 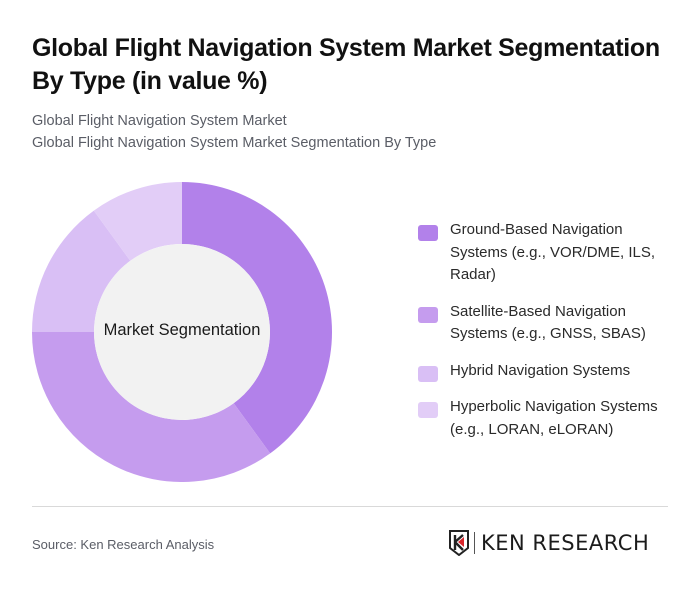 What do you see at coordinates (540, 370) in the screenshot?
I see `legend-label: Hybrid Navigation Systems` at bounding box center [540, 370].